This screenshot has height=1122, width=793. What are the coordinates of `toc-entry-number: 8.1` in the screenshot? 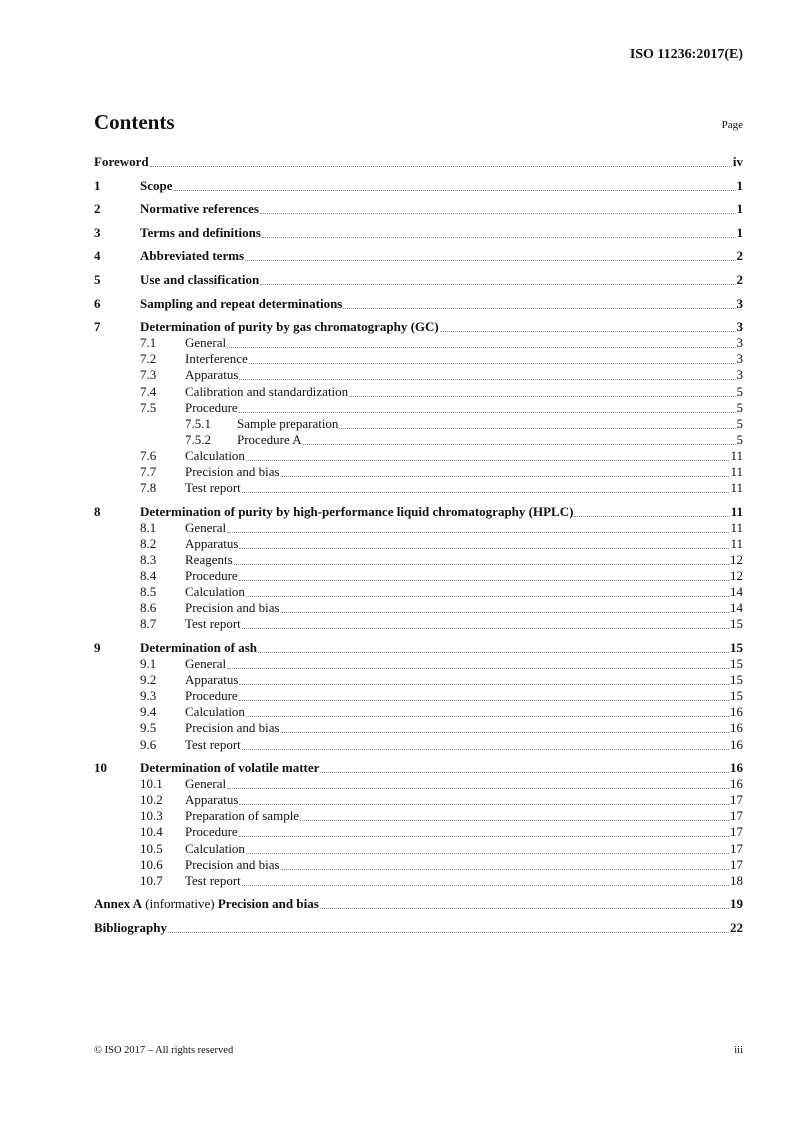 It's located at (148, 527).